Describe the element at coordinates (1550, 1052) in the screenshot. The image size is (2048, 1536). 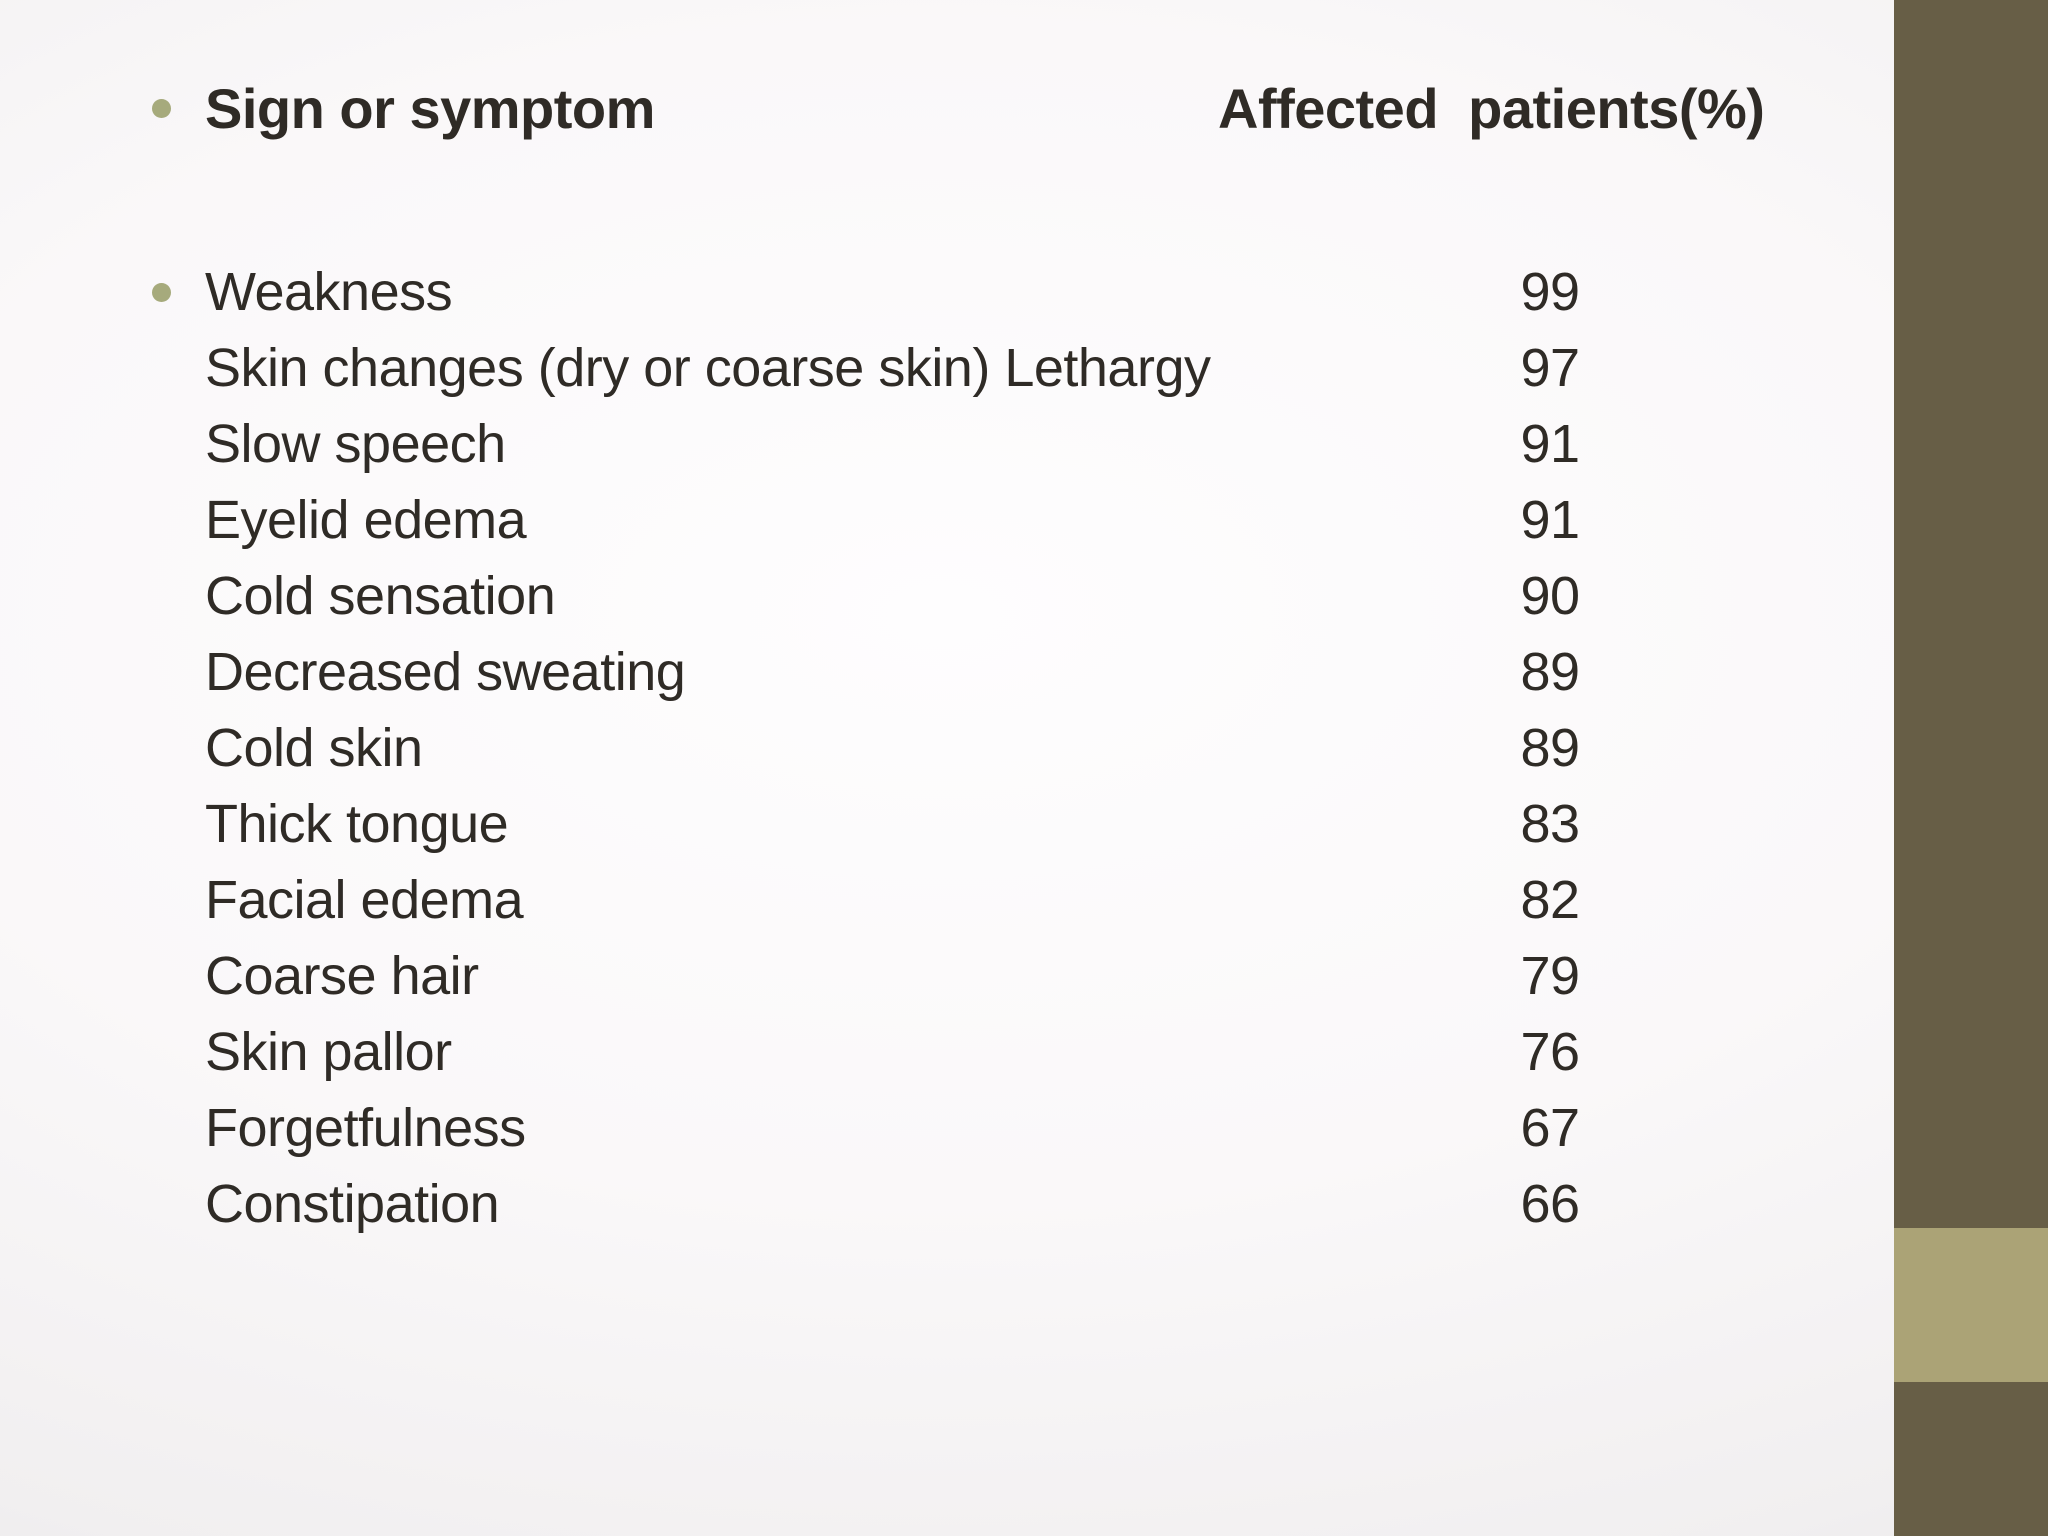
I see `symptom-value: 76` at that location.